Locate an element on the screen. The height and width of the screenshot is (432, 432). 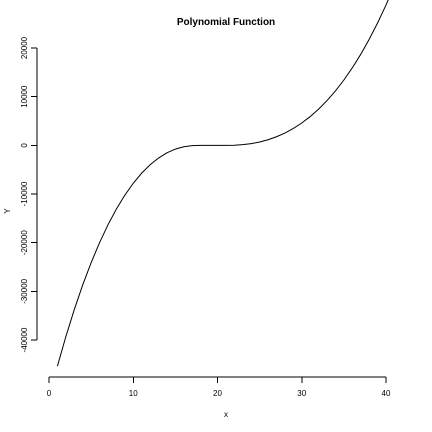
y-tick-label: -10000 is located at coordinates (24, 193).